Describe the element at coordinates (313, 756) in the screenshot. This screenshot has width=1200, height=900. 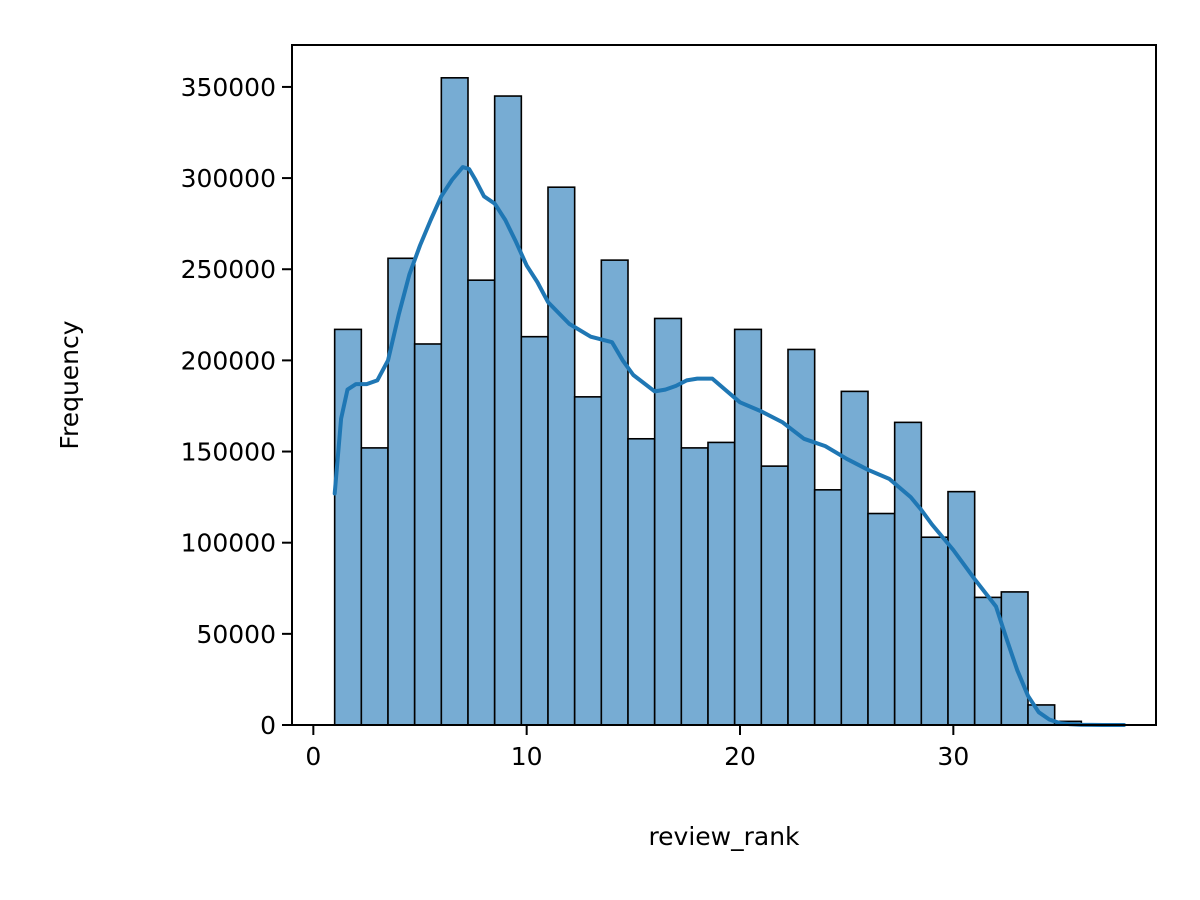
I see `x-tick-label: 0` at that location.